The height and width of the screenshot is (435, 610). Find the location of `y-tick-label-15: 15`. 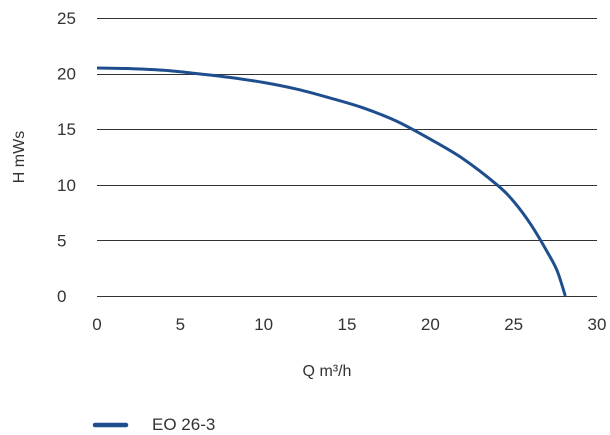

y-tick-label-15: 15 is located at coordinates (66, 129).